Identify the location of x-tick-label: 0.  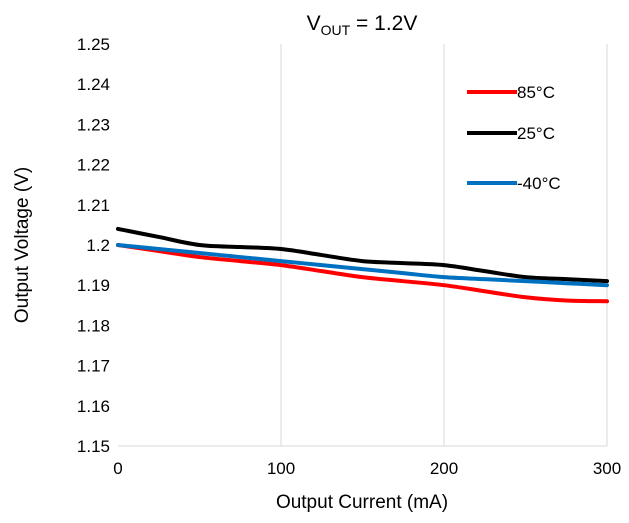
(117, 468).